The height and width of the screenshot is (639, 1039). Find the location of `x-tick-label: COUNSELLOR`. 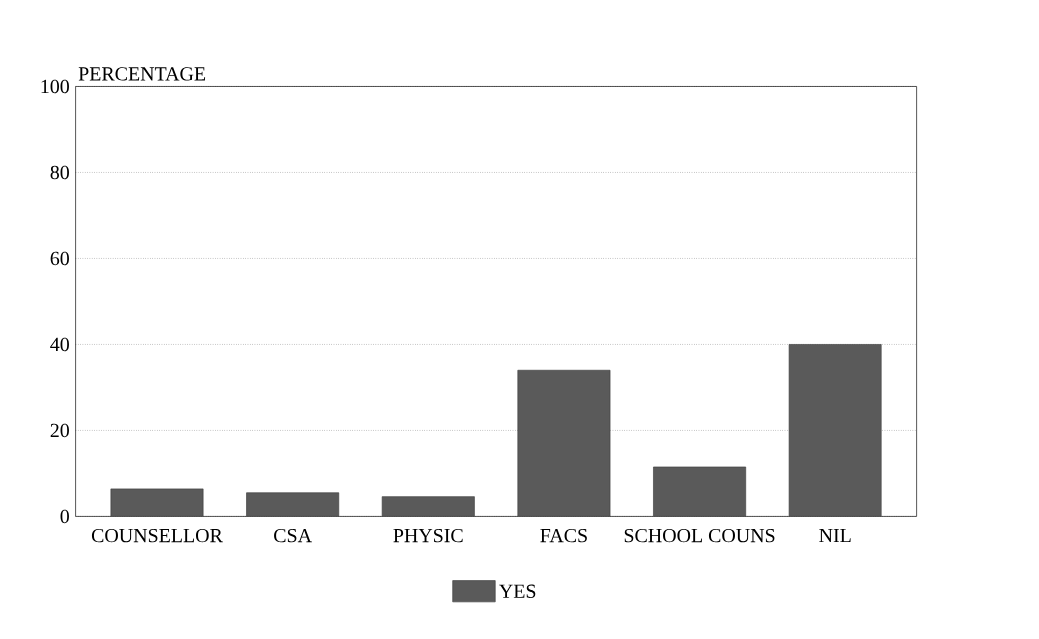

x-tick-label: COUNSELLOR is located at coordinates (157, 535).